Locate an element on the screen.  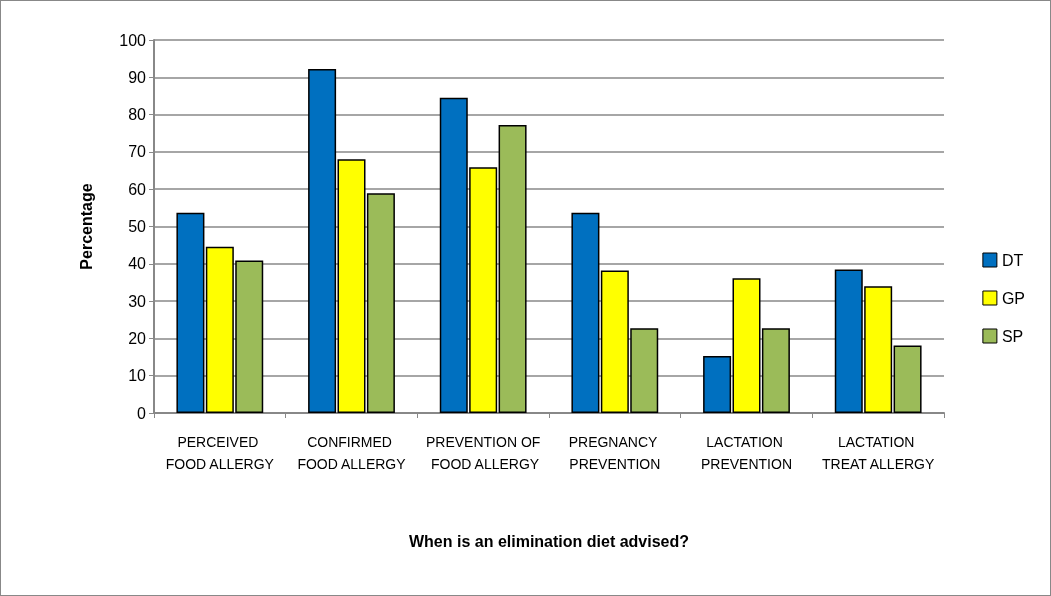
x-tick-label: LACTATION TREAT ALLERGY is located at coordinates (878, 453).